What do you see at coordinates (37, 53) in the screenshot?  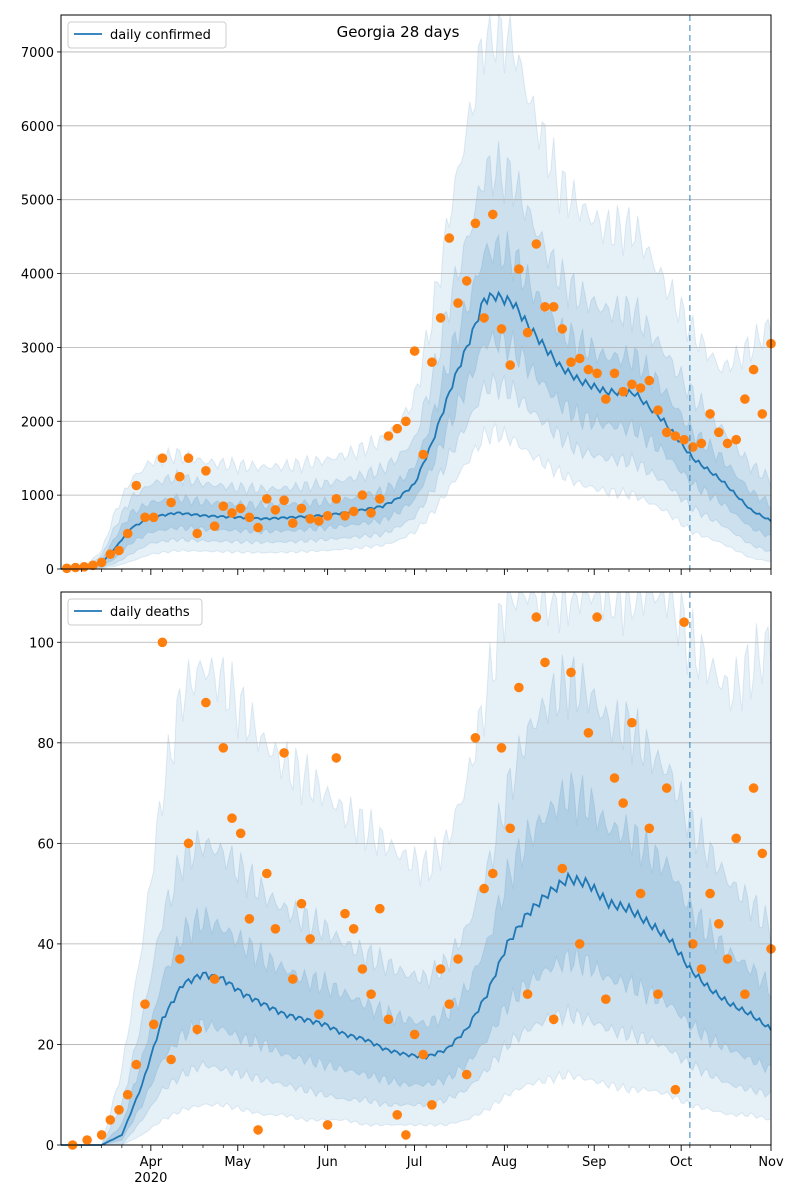 I see `y-tick-label: 7000` at bounding box center [37, 53].